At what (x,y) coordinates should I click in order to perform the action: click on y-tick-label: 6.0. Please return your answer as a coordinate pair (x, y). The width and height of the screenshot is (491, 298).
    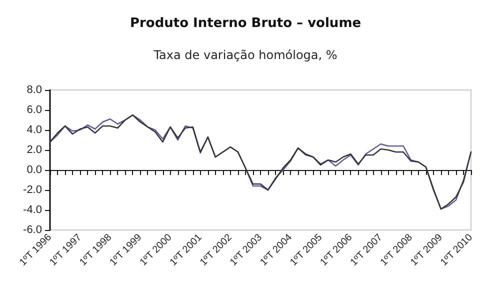
    Looking at the image, I should click on (34, 110).